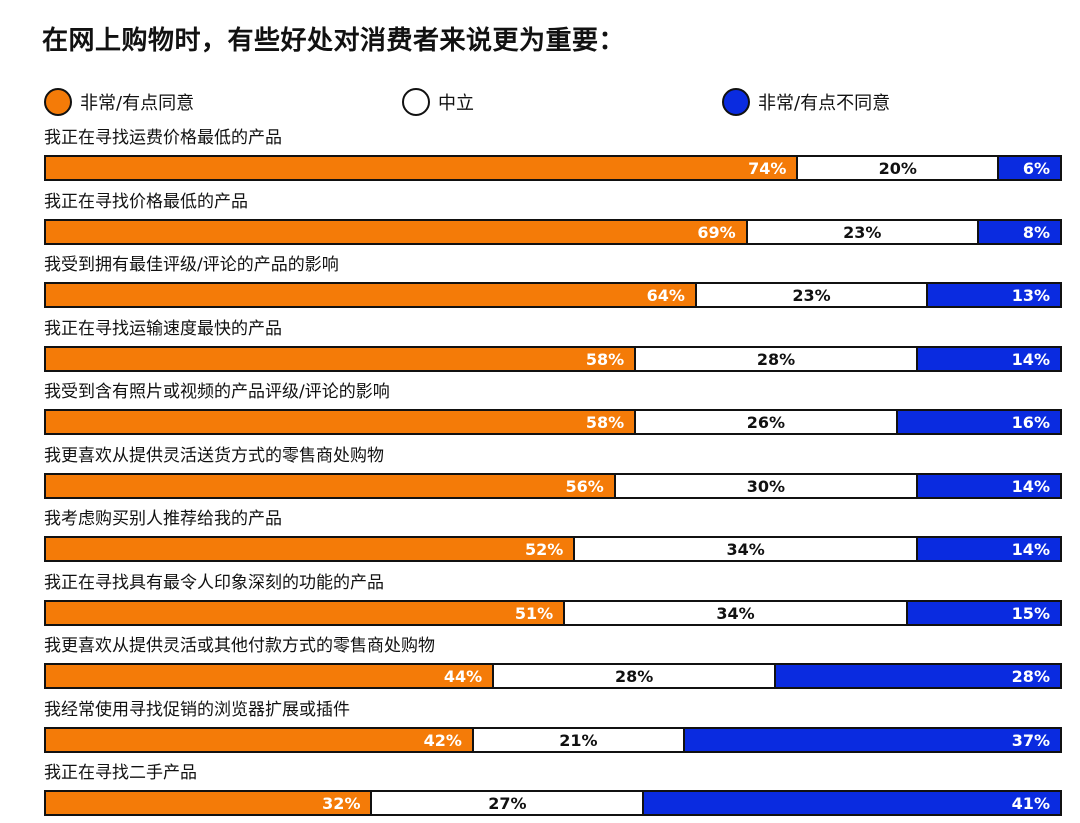 The height and width of the screenshot is (823, 1080). What do you see at coordinates (852, 803) in the screenshot?
I see `bar-segment-disagree: 41%` at bounding box center [852, 803].